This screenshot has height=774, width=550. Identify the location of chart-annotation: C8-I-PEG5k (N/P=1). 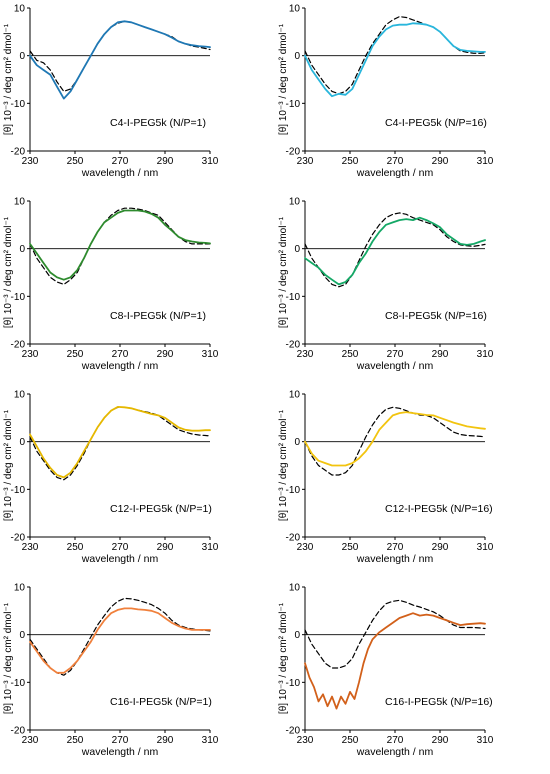
(158, 316).